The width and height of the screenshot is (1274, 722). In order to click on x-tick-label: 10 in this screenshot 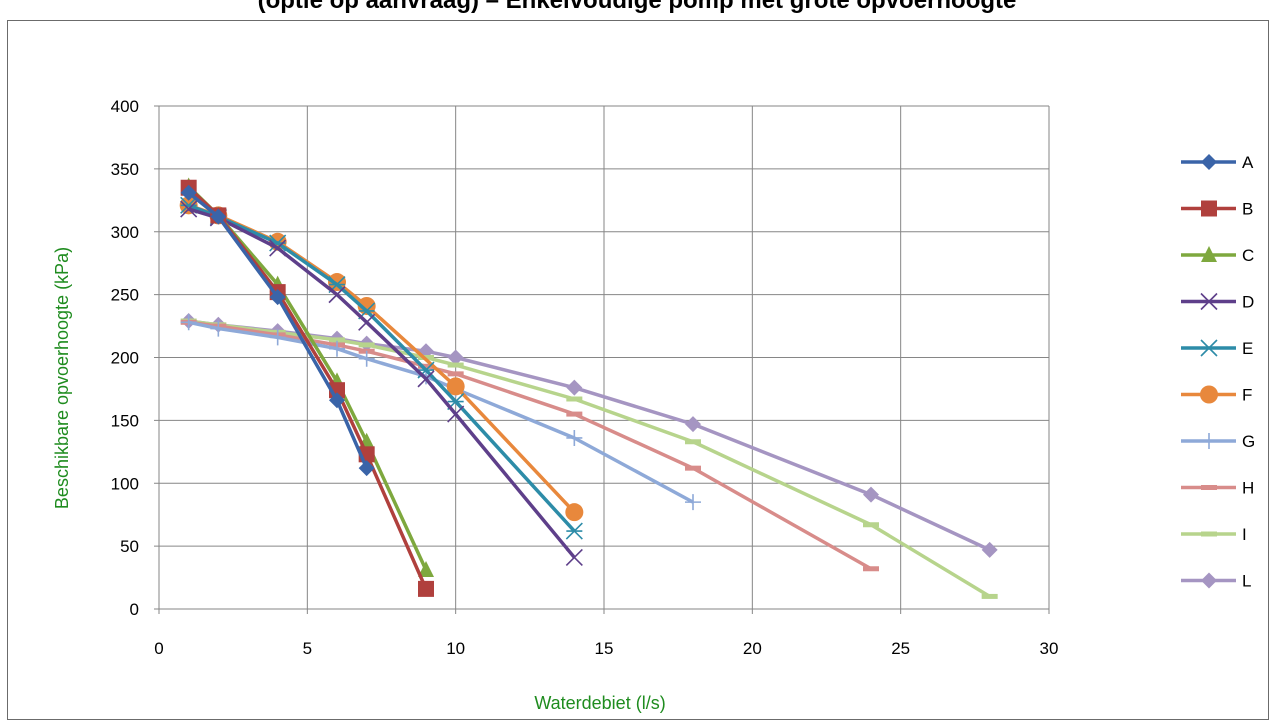, I will do `click(455, 648)`.